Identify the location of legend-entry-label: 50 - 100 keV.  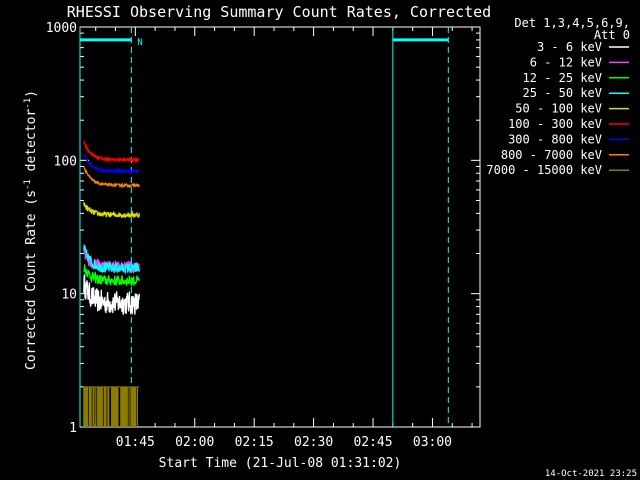
(558, 109).